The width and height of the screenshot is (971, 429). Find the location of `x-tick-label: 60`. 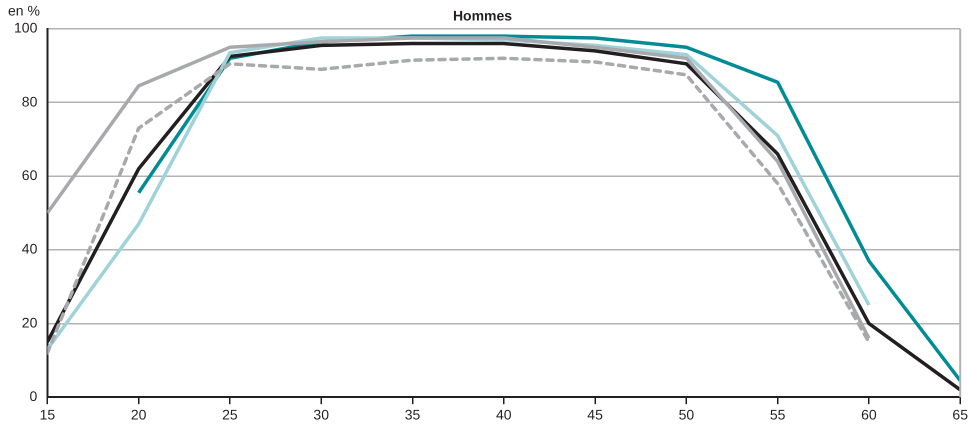

x-tick-label: 60 is located at coordinates (869, 414).